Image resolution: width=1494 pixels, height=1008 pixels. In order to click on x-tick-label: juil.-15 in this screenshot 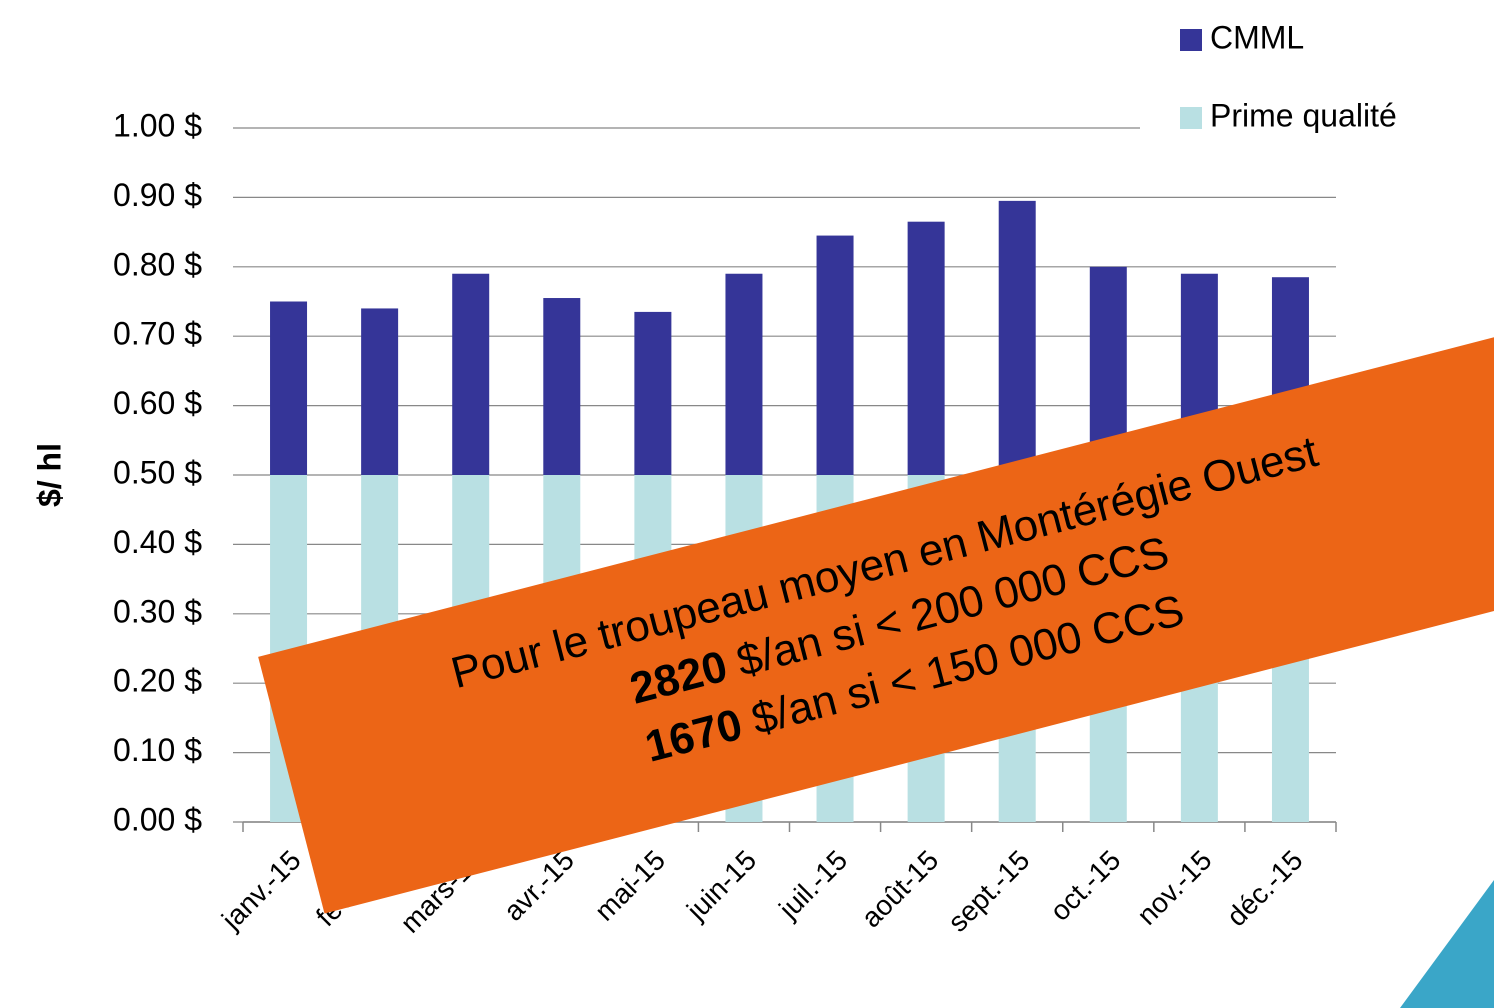, I will do `click(812, 884)`.